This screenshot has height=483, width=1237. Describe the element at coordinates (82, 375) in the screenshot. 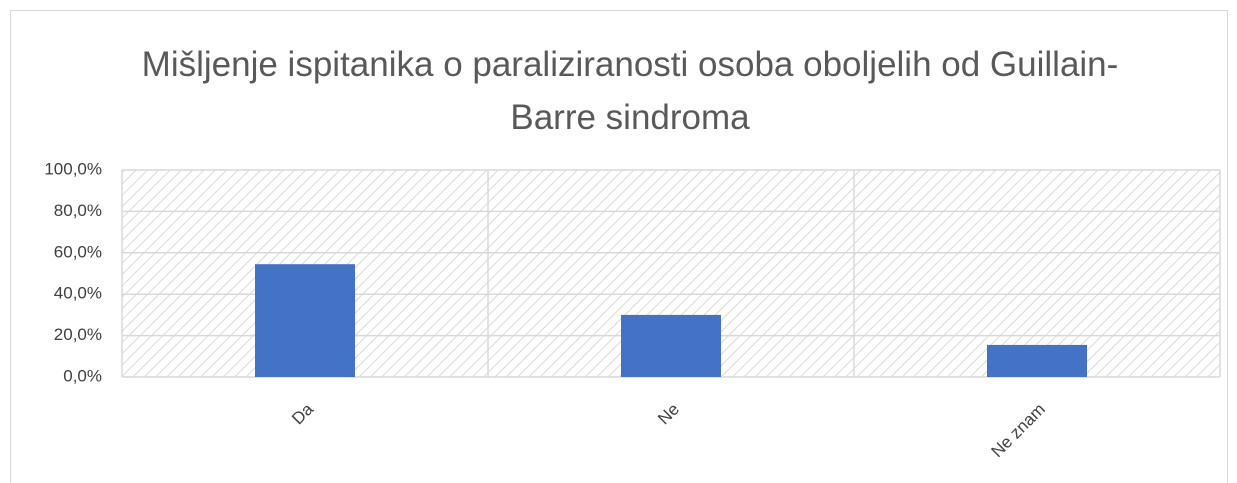

I see `y-tick-label: 0,0%` at that location.